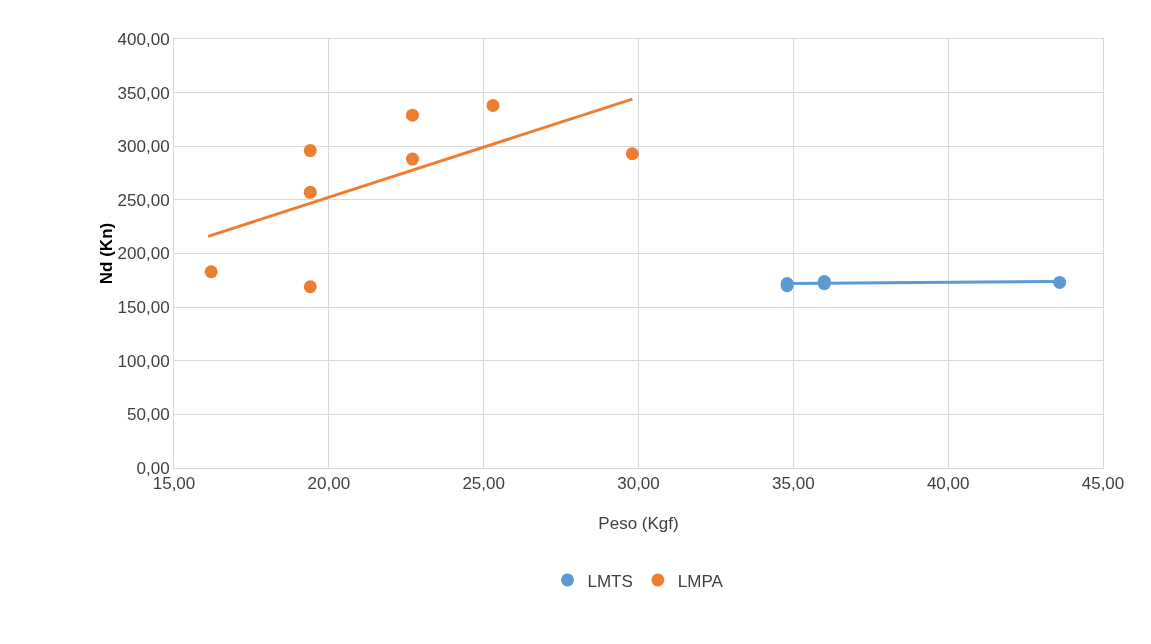  I want to click on legend-label: LMPA, so click(700, 581).